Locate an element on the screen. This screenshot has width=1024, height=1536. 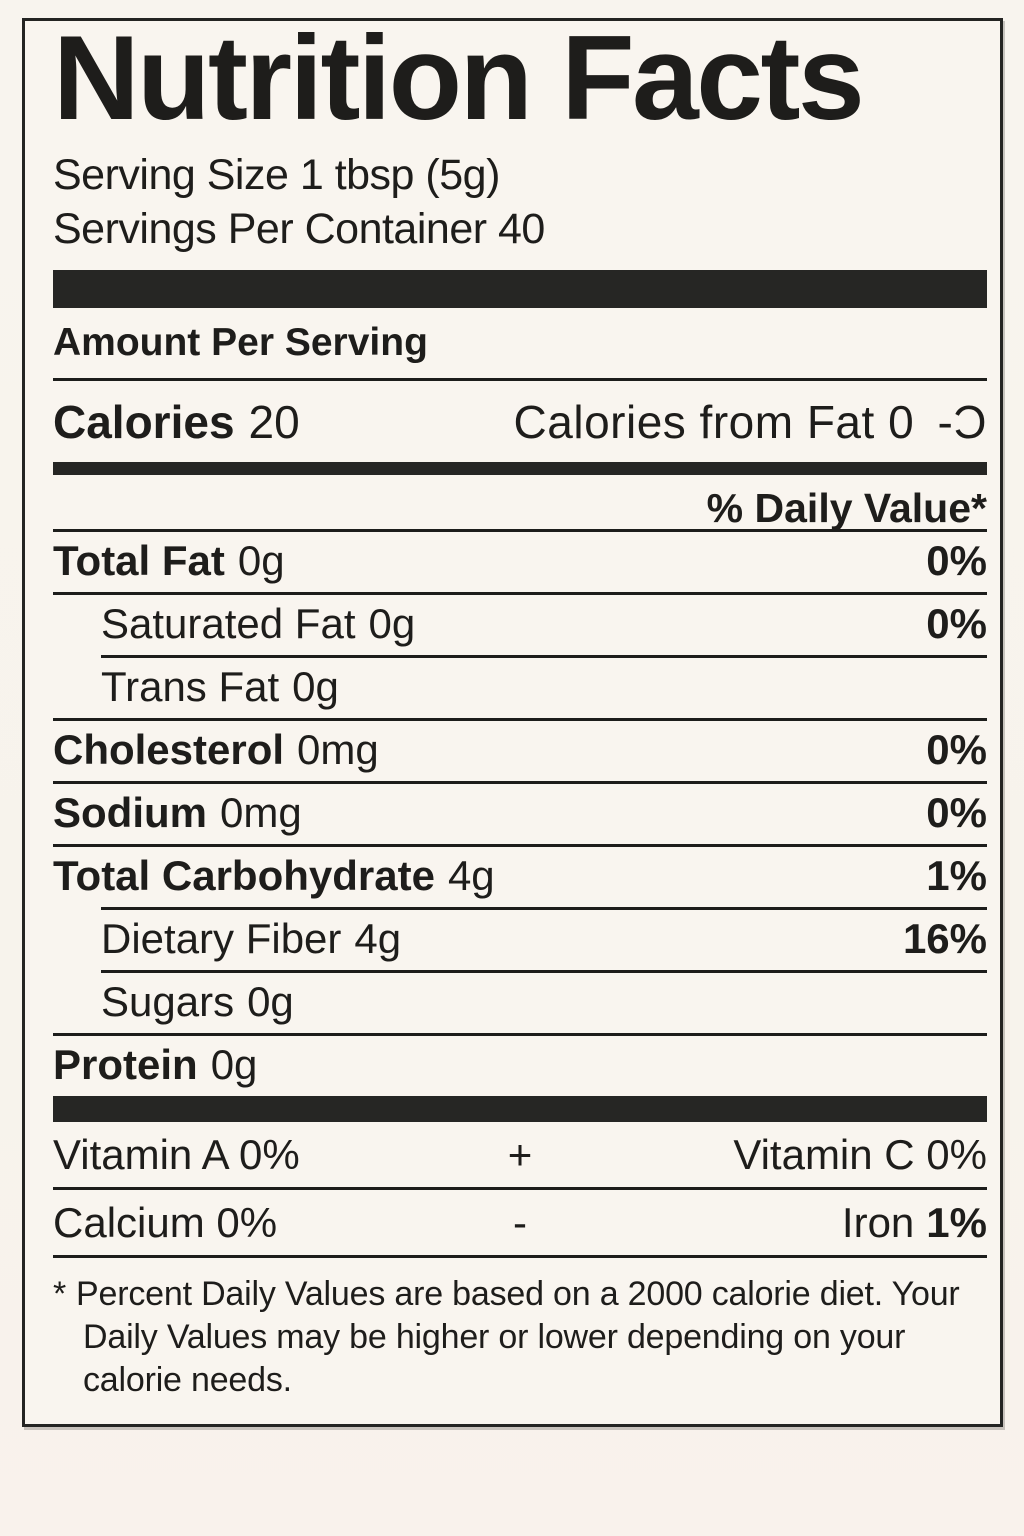
nutrient-name: Protein is located at coordinates (125, 1064).